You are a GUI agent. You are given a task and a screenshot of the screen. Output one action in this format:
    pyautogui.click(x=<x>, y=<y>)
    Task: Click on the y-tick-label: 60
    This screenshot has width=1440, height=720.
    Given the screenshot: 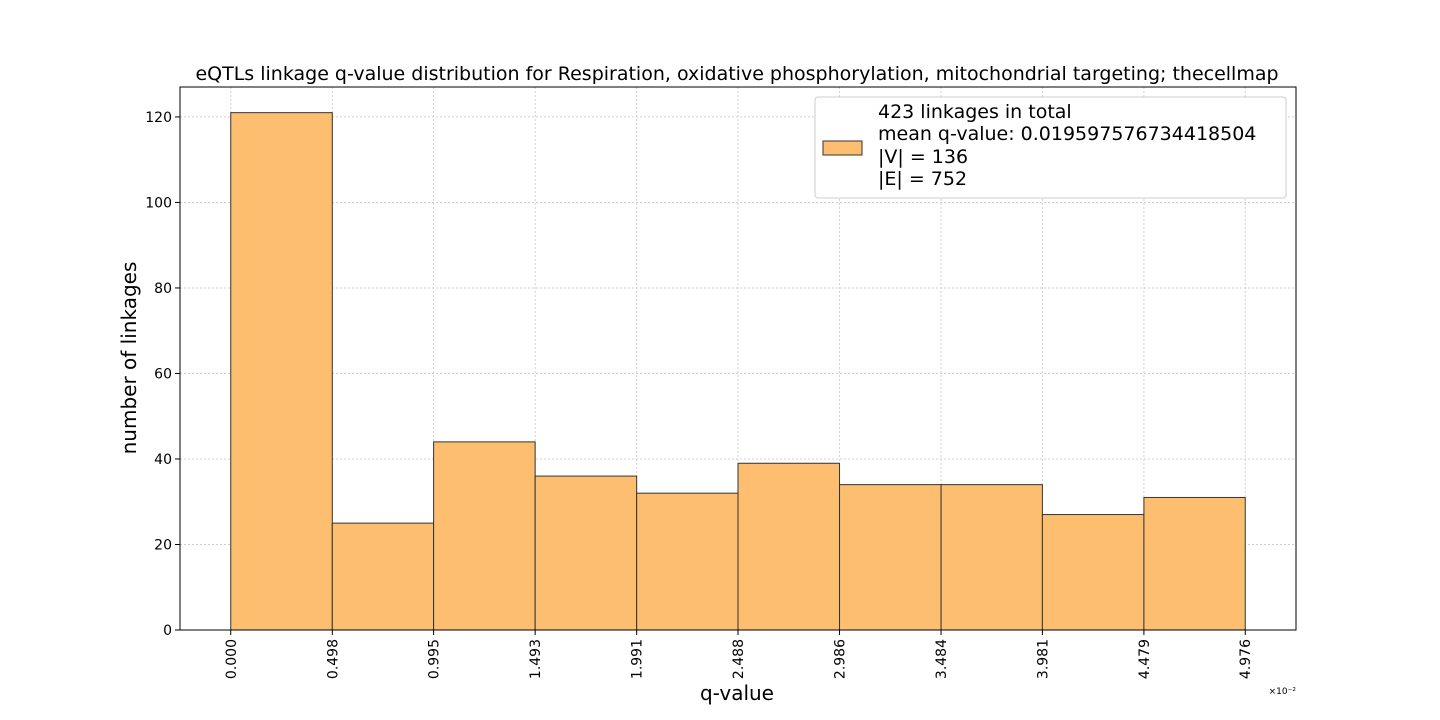 What is the action you would take?
    pyautogui.click(x=163, y=374)
    